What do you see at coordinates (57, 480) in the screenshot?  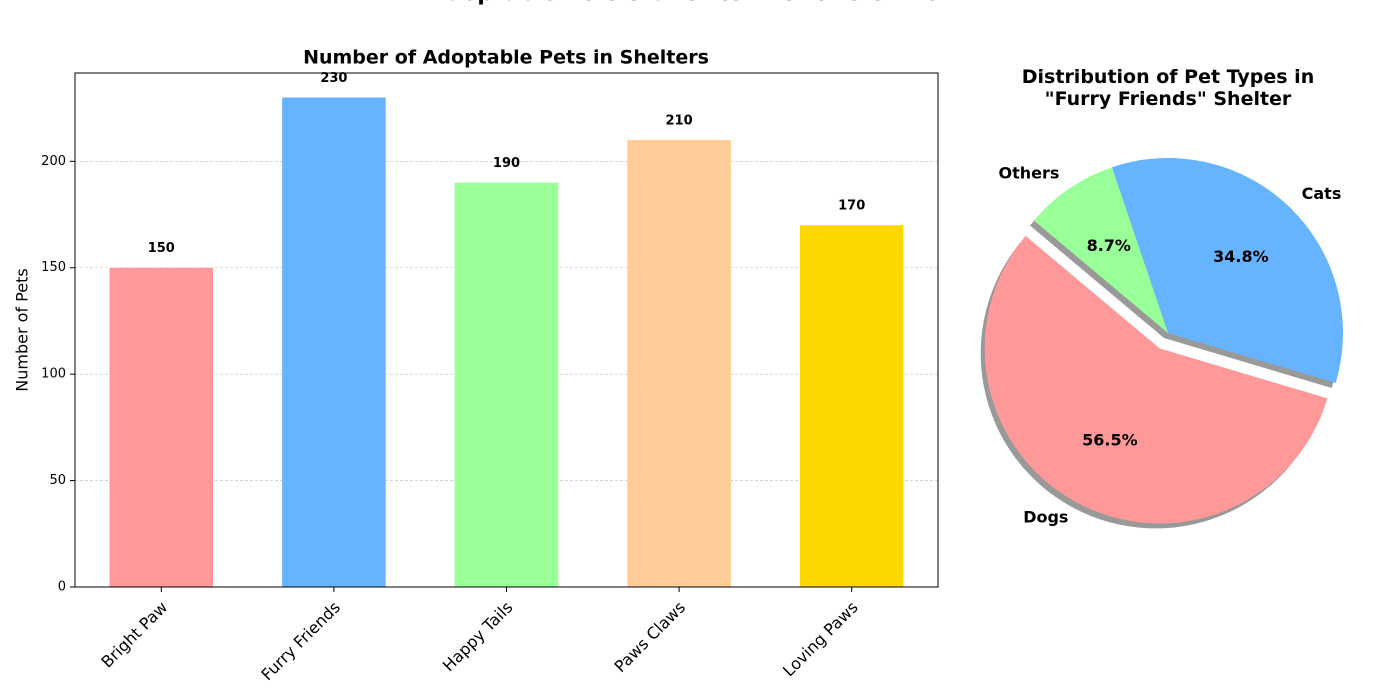 I see `y-tick-label: 50` at bounding box center [57, 480].